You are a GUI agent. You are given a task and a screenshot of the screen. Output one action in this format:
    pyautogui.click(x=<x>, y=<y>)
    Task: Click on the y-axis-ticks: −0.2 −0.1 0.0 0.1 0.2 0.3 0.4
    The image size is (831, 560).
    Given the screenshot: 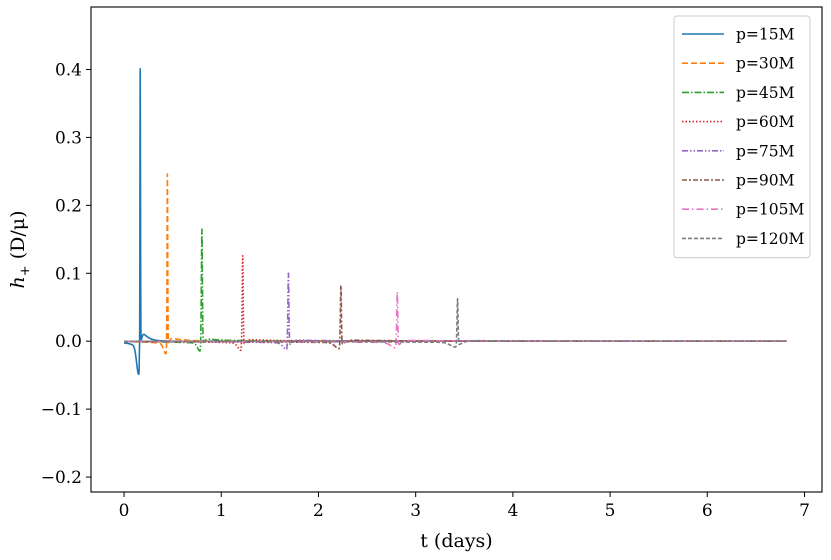 What is the action you would take?
    pyautogui.click(x=66, y=274)
    